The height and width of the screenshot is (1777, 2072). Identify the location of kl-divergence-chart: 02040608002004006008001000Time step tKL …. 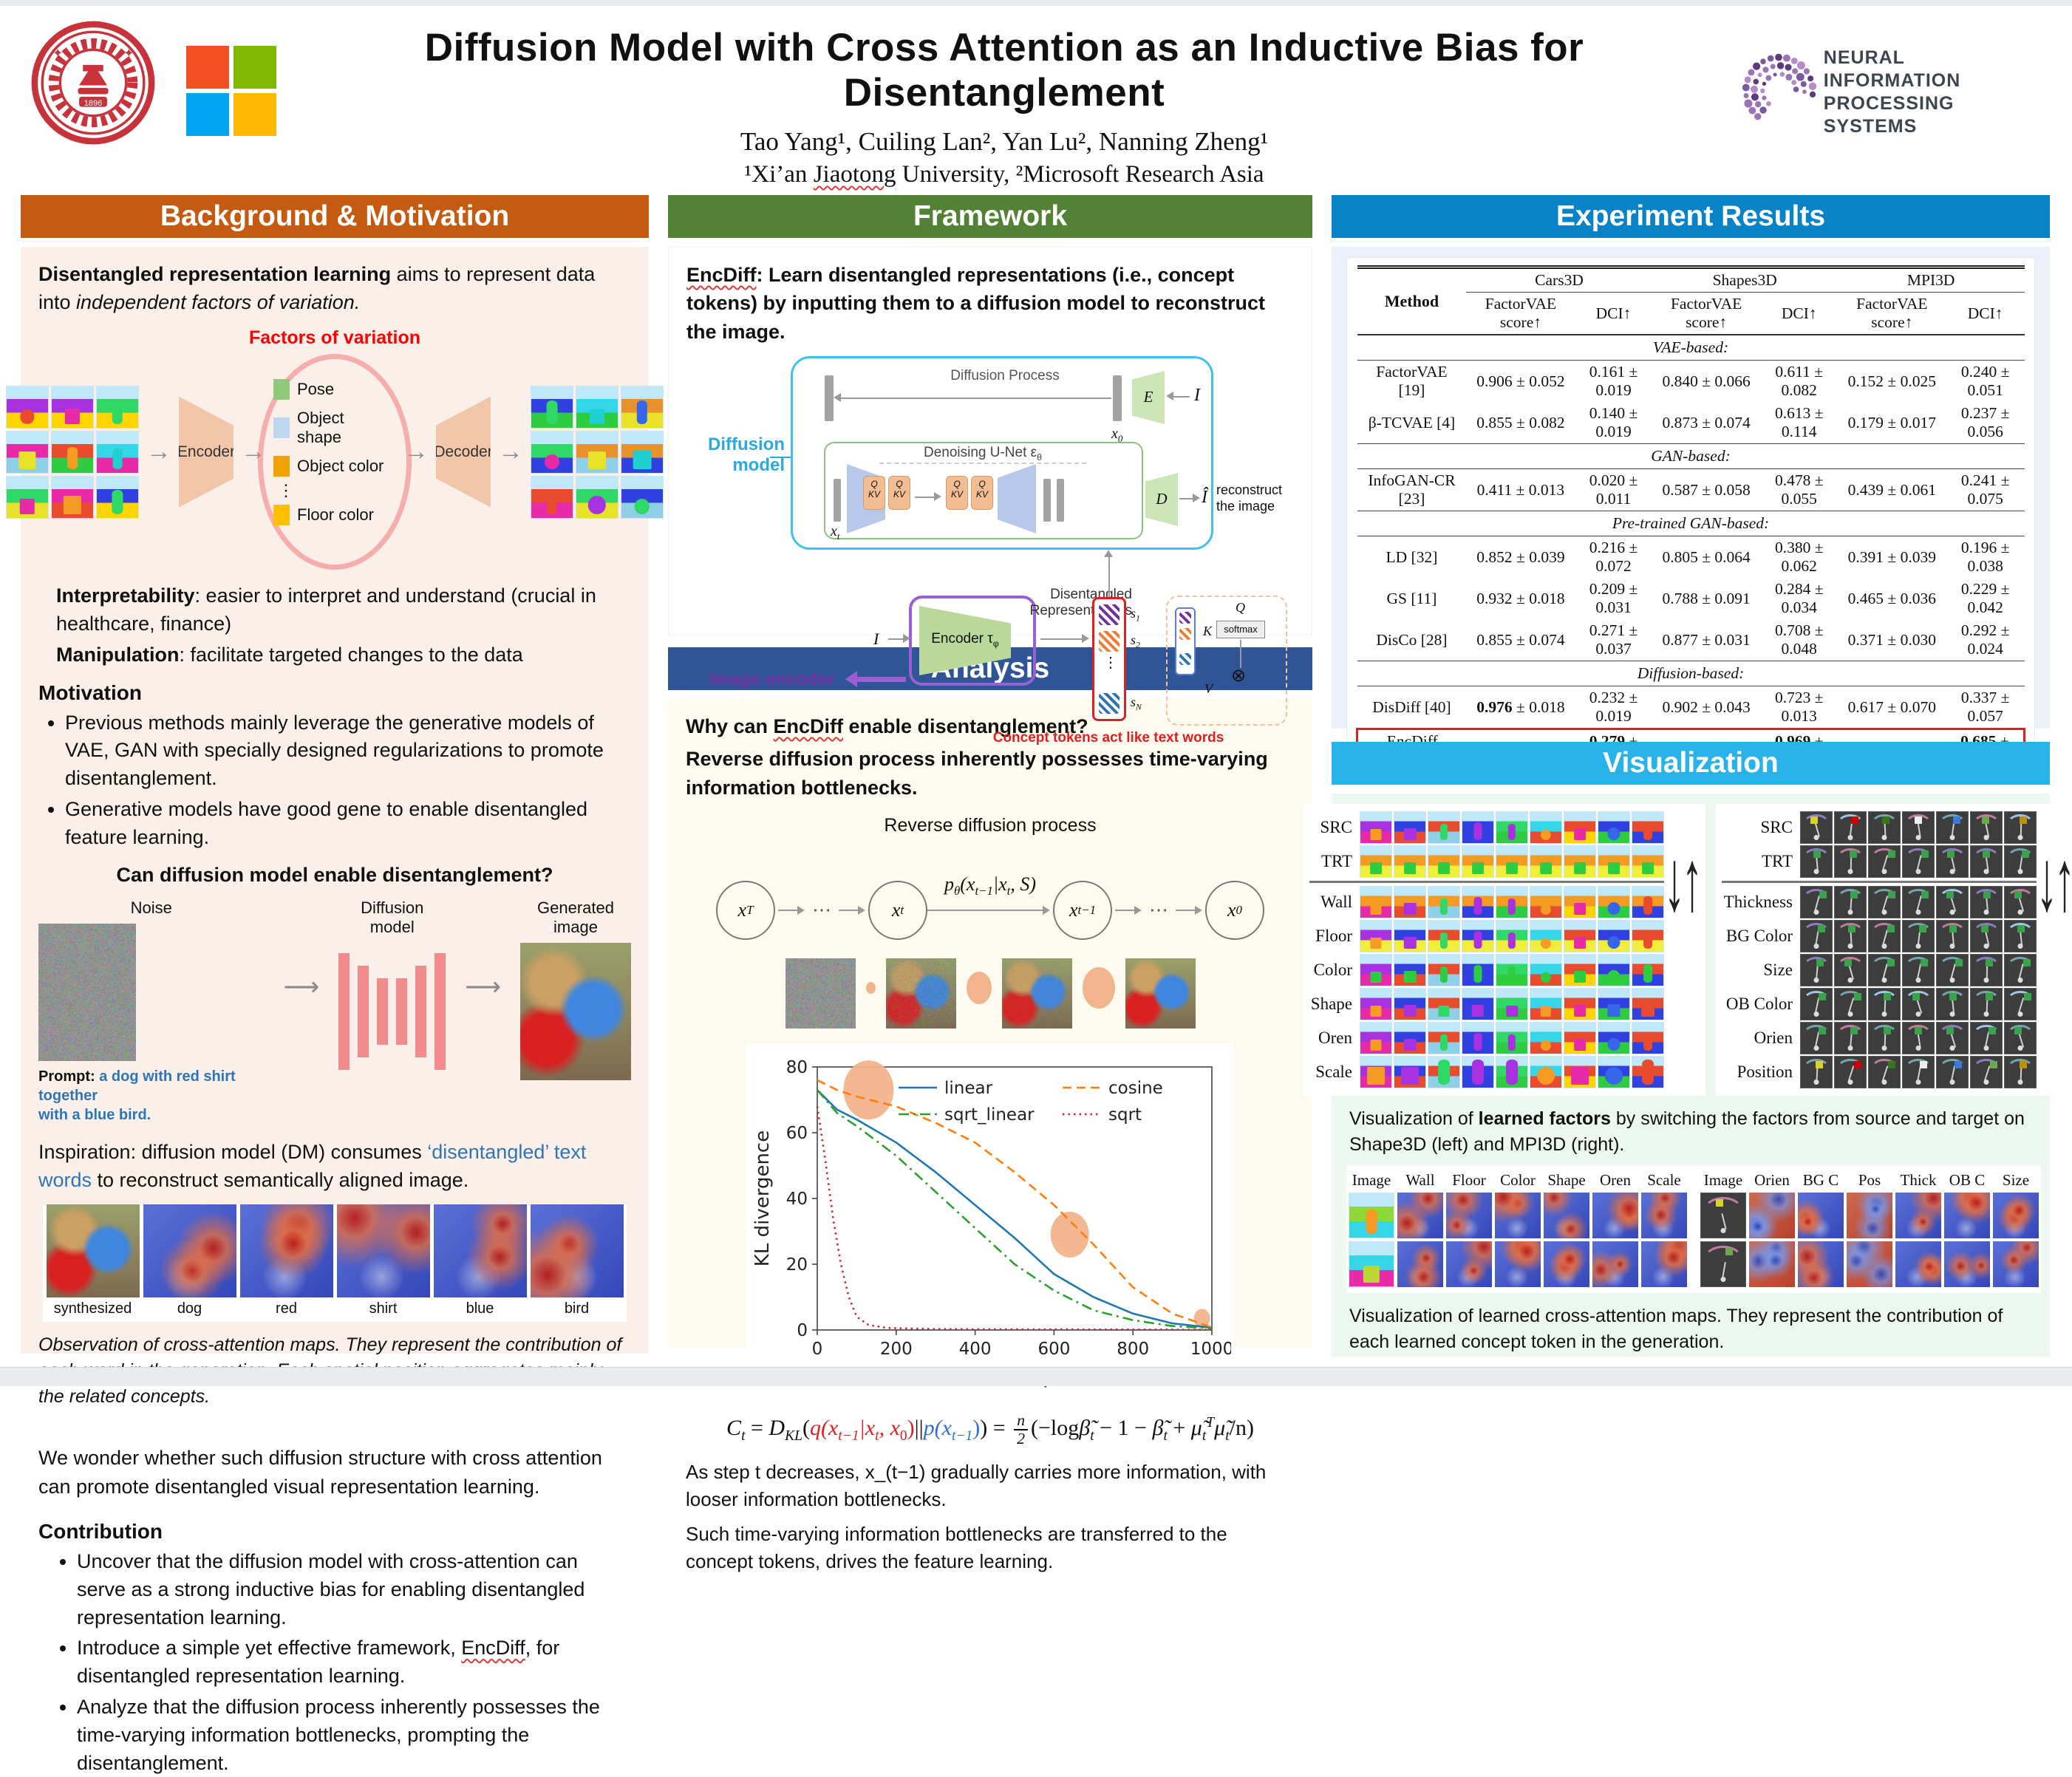
(990, 1222).